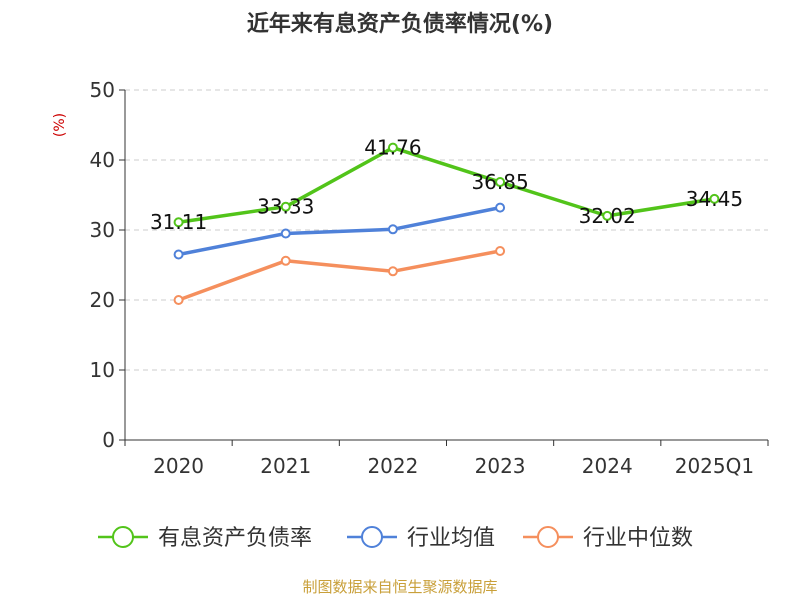  What do you see at coordinates (178, 466) in the screenshot?
I see `x-tick-label: 2020` at bounding box center [178, 466].